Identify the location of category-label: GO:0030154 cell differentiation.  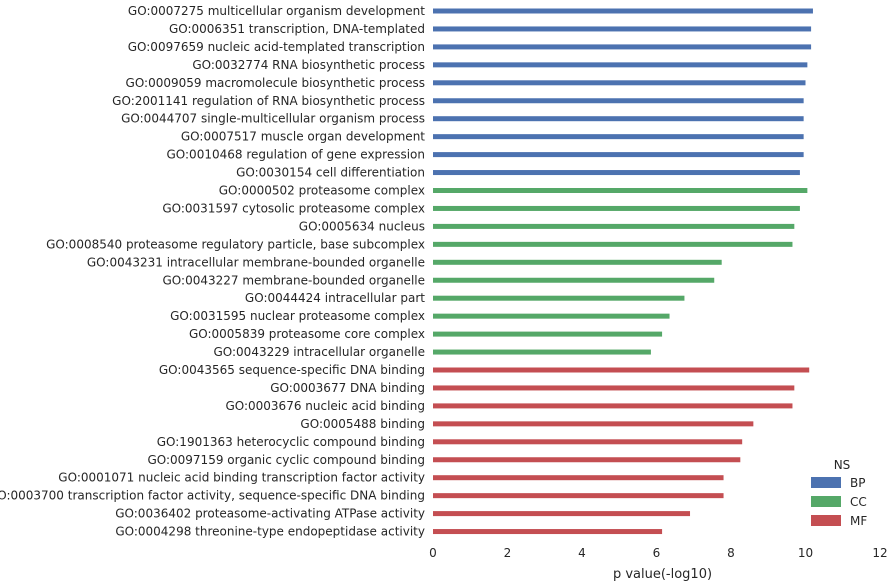
(330, 173).